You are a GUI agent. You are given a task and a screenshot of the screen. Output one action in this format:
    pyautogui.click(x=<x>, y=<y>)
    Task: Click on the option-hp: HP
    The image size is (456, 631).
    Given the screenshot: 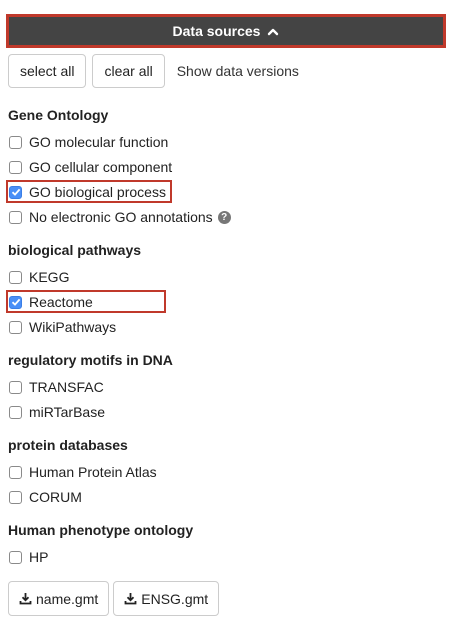 What is the action you would take?
    pyautogui.click(x=28, y=557)
    